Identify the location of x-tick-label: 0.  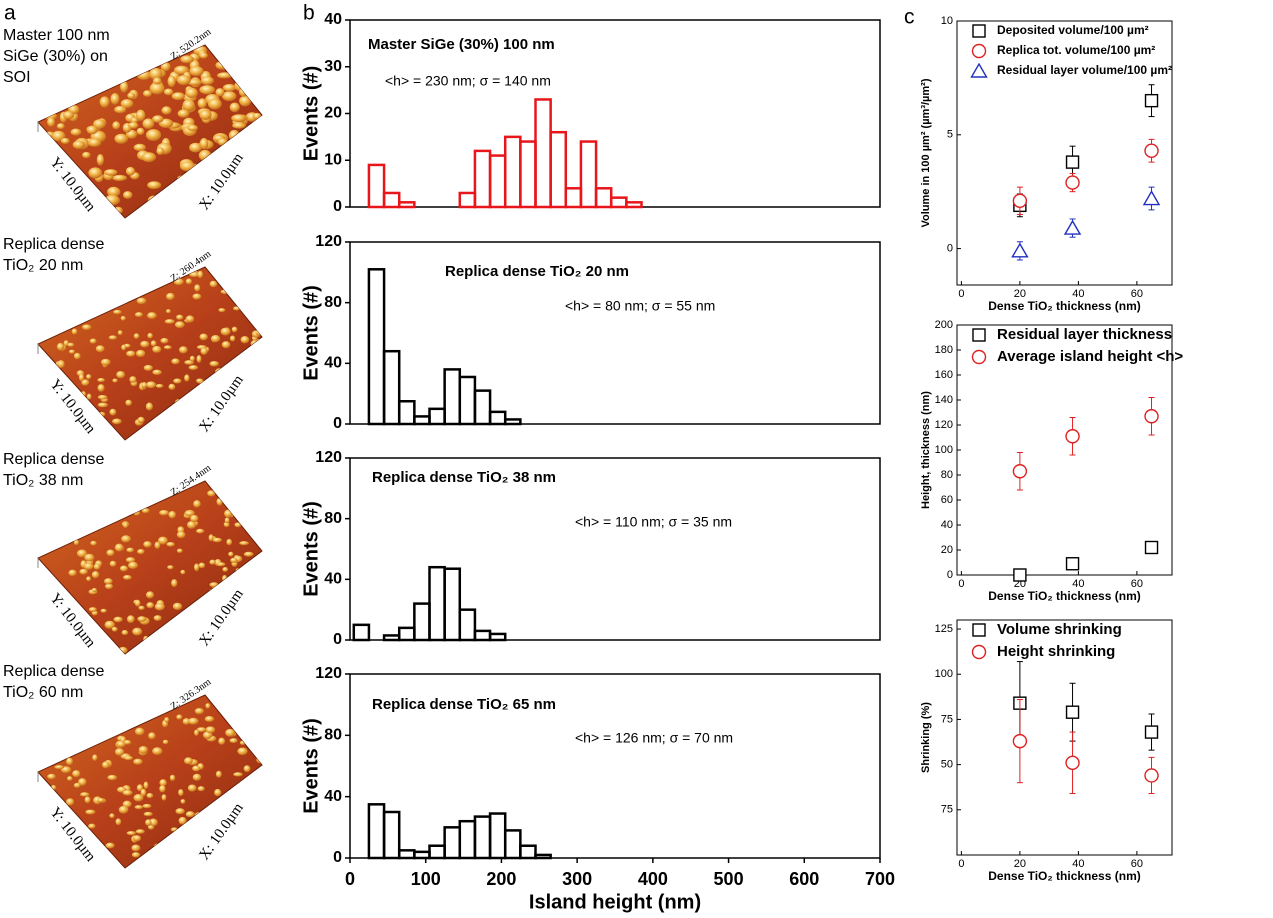
(961, 294).